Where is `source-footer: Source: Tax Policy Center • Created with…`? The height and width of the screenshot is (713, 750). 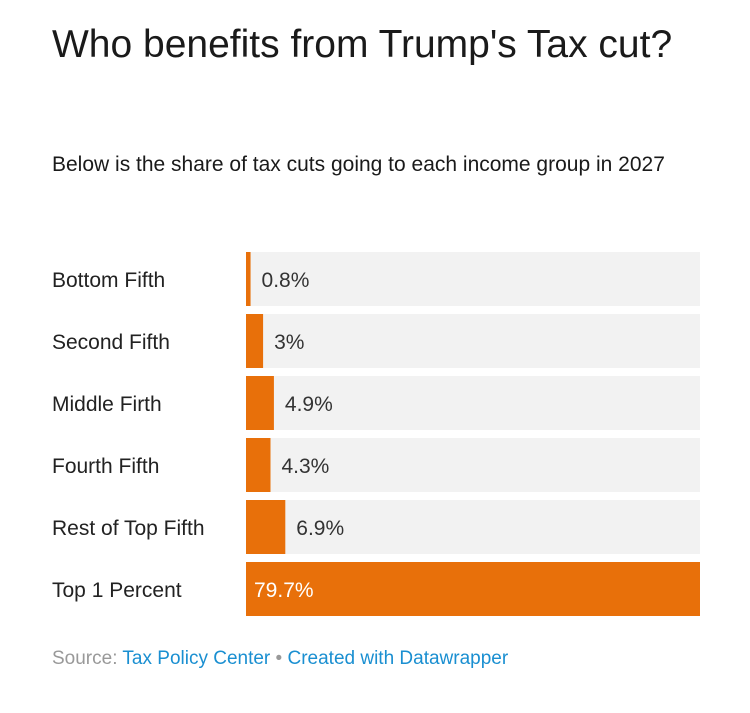 source-footer: Source: Tax Policy Center • Created with… is located at coordinates (280, 659).